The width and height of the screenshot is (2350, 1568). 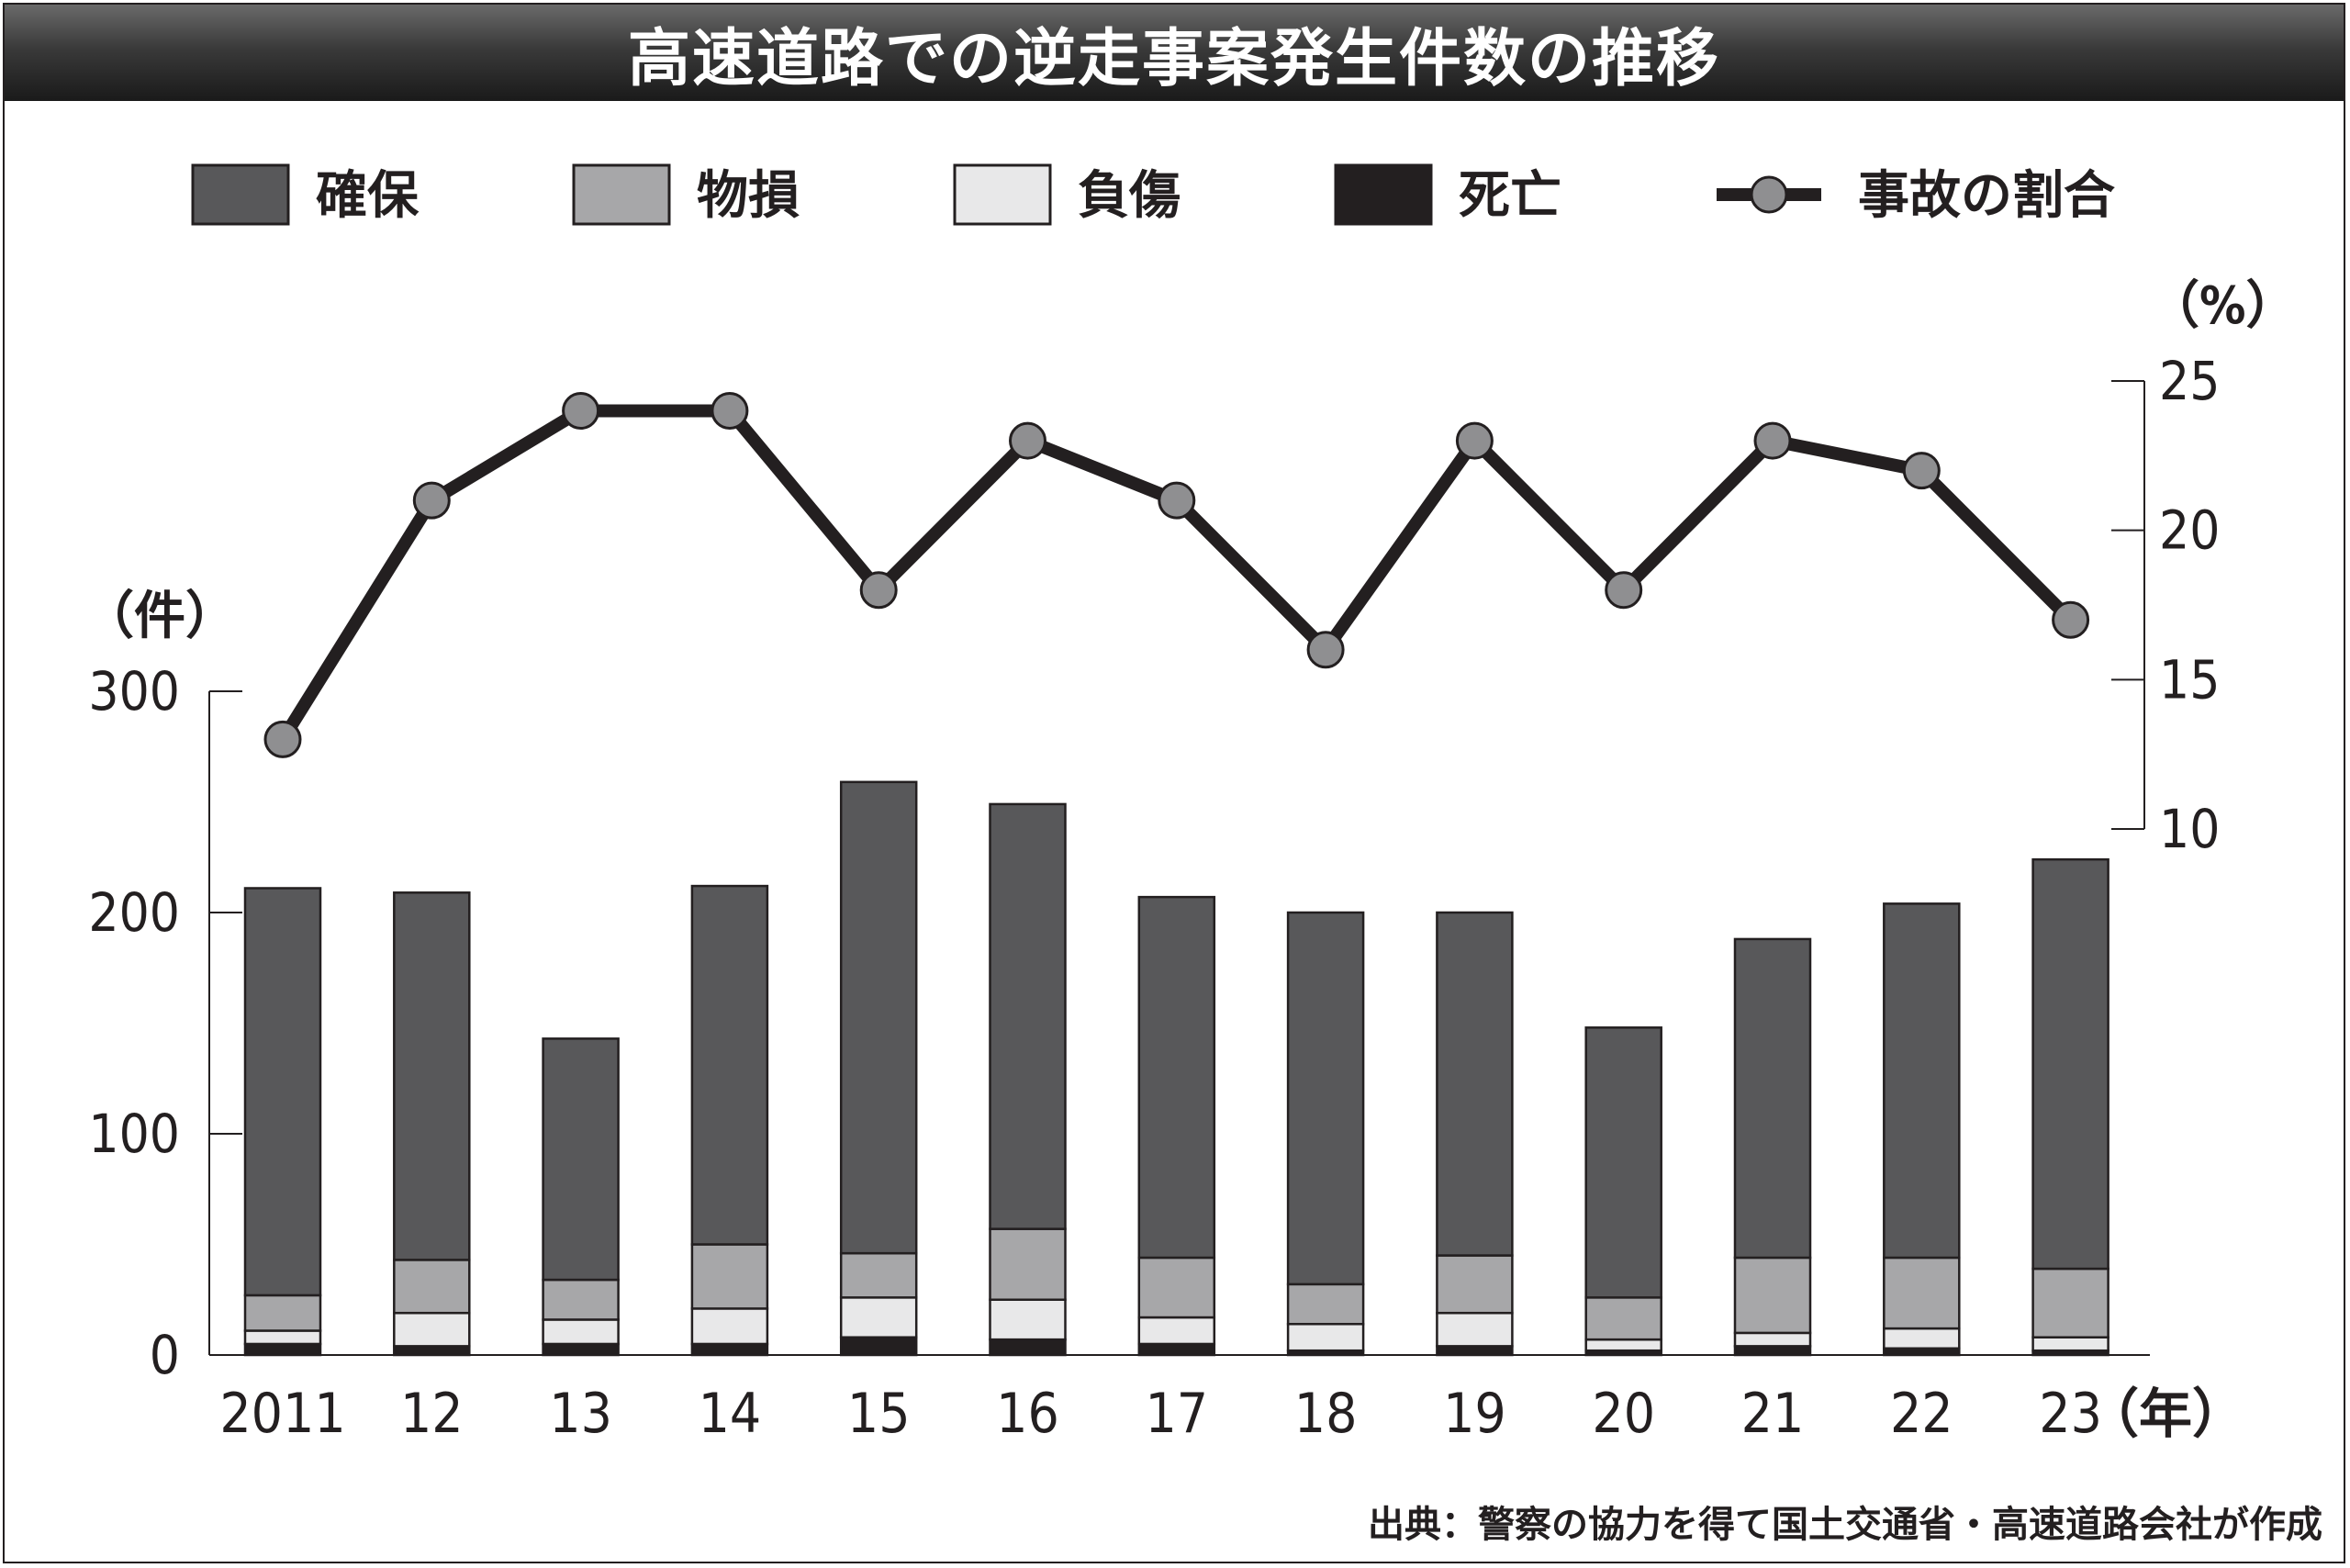 I want to click on left-tick-label-1: 100, so click(x=134, y=1134).